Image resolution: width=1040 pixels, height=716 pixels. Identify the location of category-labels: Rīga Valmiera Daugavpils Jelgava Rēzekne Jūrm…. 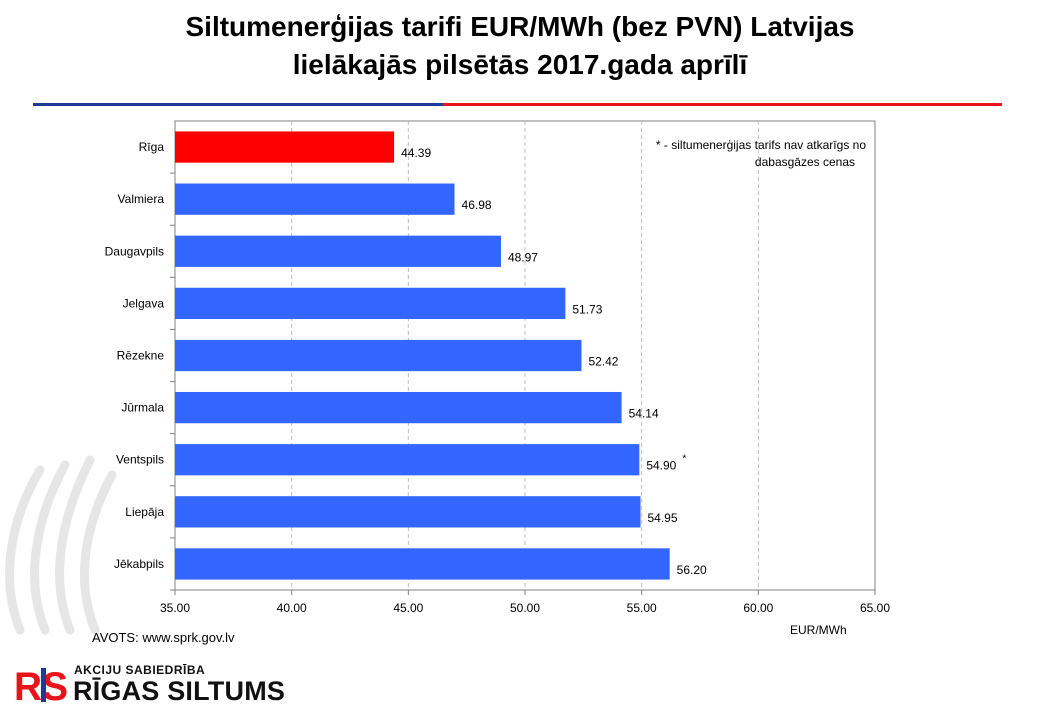
(140, 365).